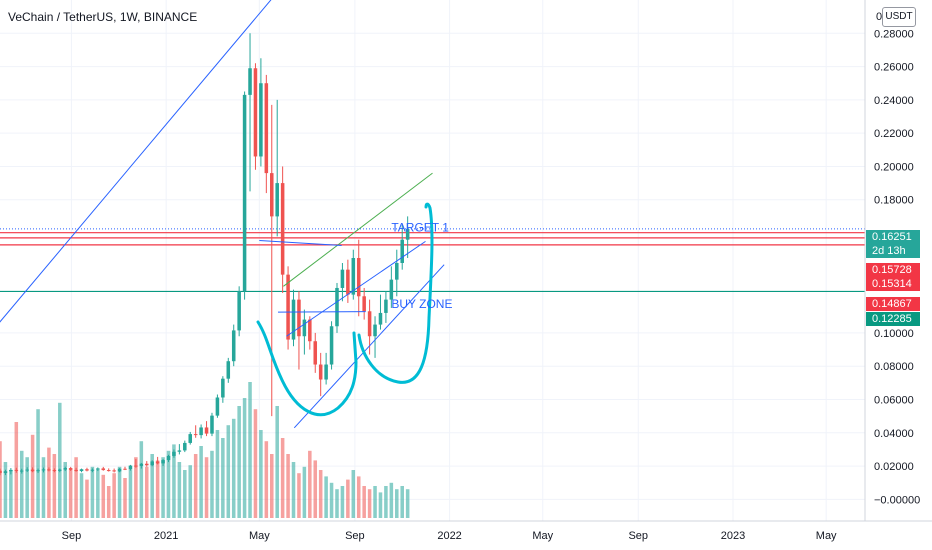 This screenshot has height=550, width=932. What do you see at coordinates (893, 319) in the screenshot?
I see `price-tag: 0.12285` at bounding box center [893, 319].